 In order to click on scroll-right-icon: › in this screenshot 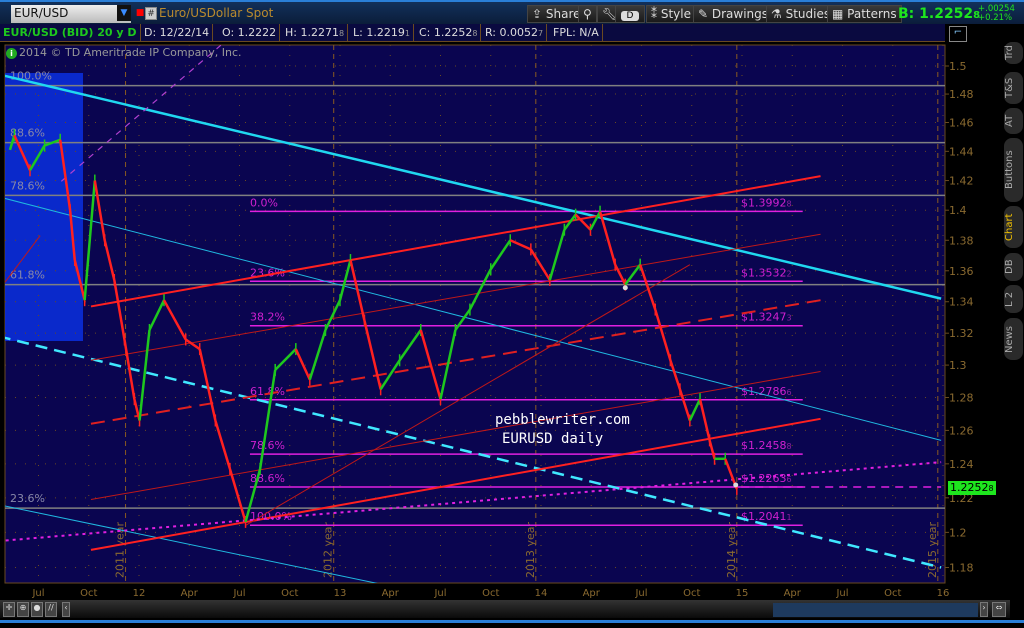, I will do `click(984, 609)`.